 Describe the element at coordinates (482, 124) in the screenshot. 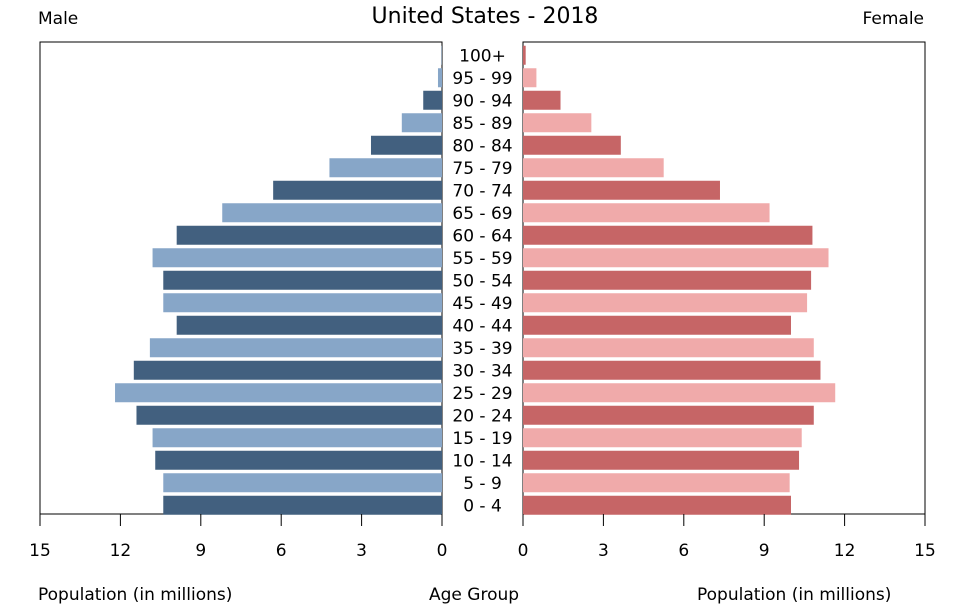

I see `age-group-label-3: 85 - 89` at that location.